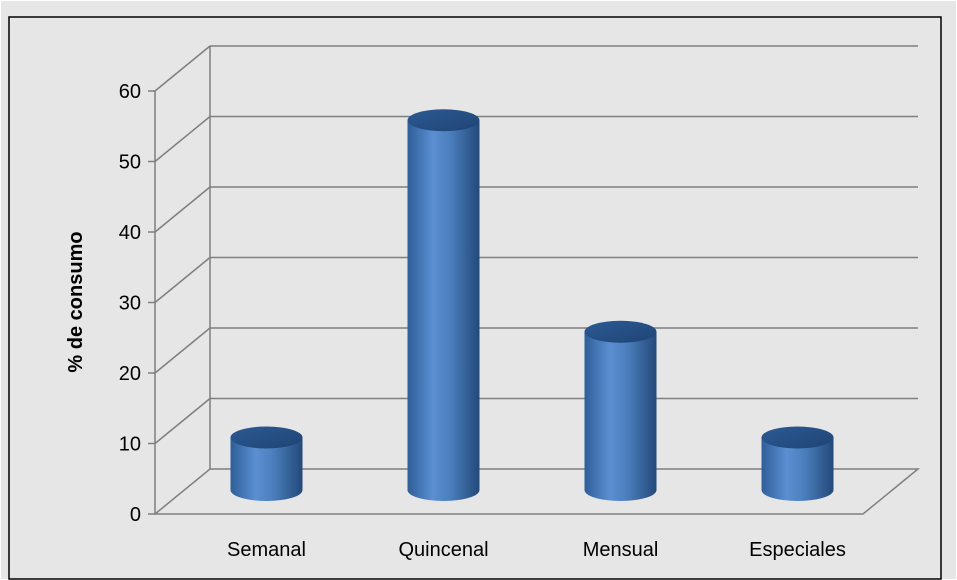  I want to click on bar-semanal, so click(266, 463).